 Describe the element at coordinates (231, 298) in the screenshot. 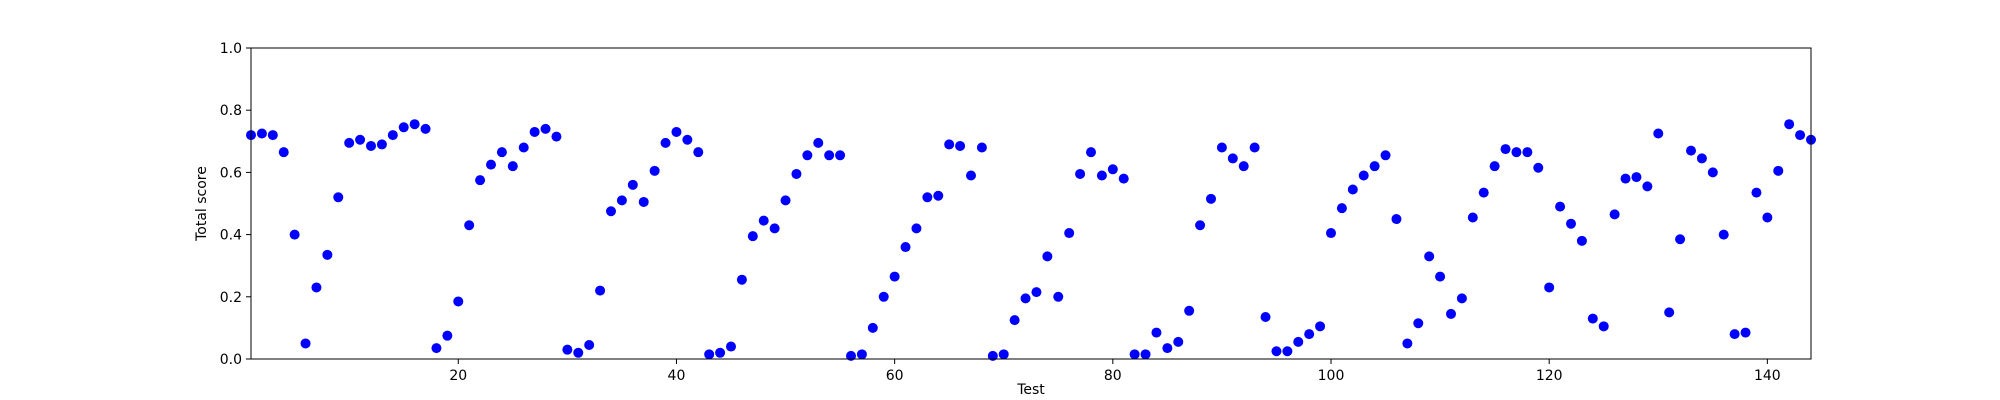

I see `y-tick-label: 0.2` at that location.